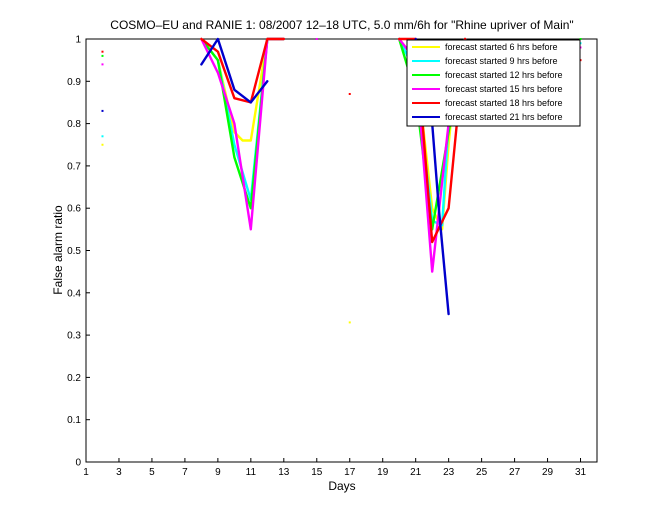 The width and height of the screenshot is (660, 520). Describe the element at coordinates (74, 251) in the screenshot. I see `y-tick-label: 0.5` at that location.